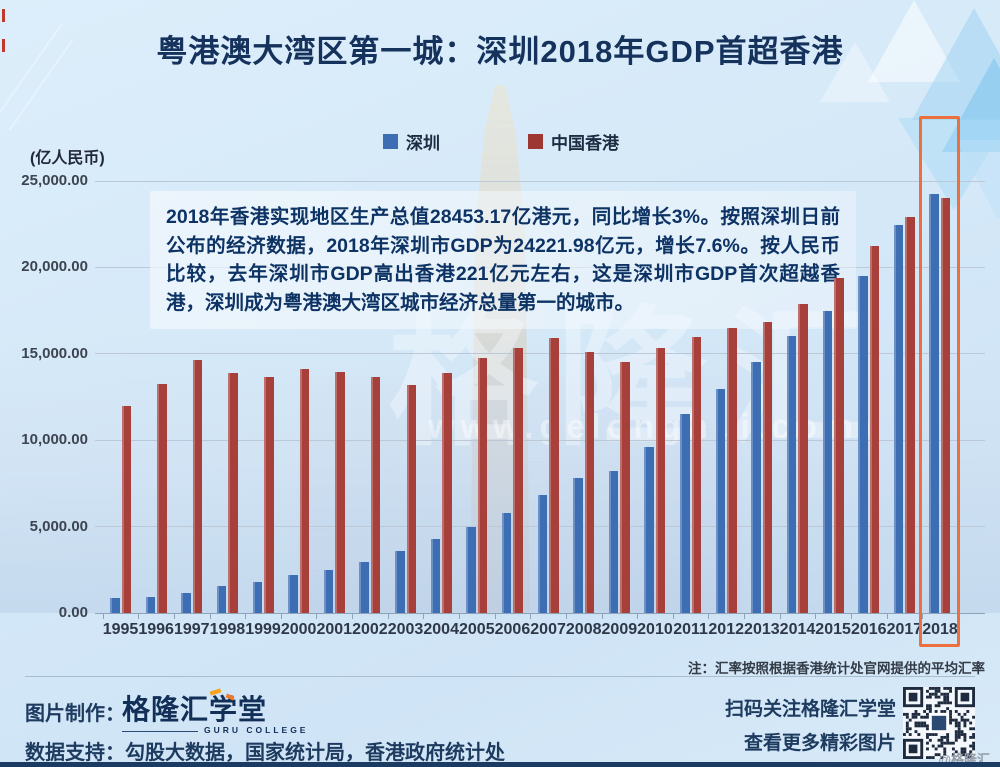 The width and height of the screenshot is (1000, 767). Describe the element at coordinates (3, 15) in the screenshot. I see `edge-red-dash` at that location.